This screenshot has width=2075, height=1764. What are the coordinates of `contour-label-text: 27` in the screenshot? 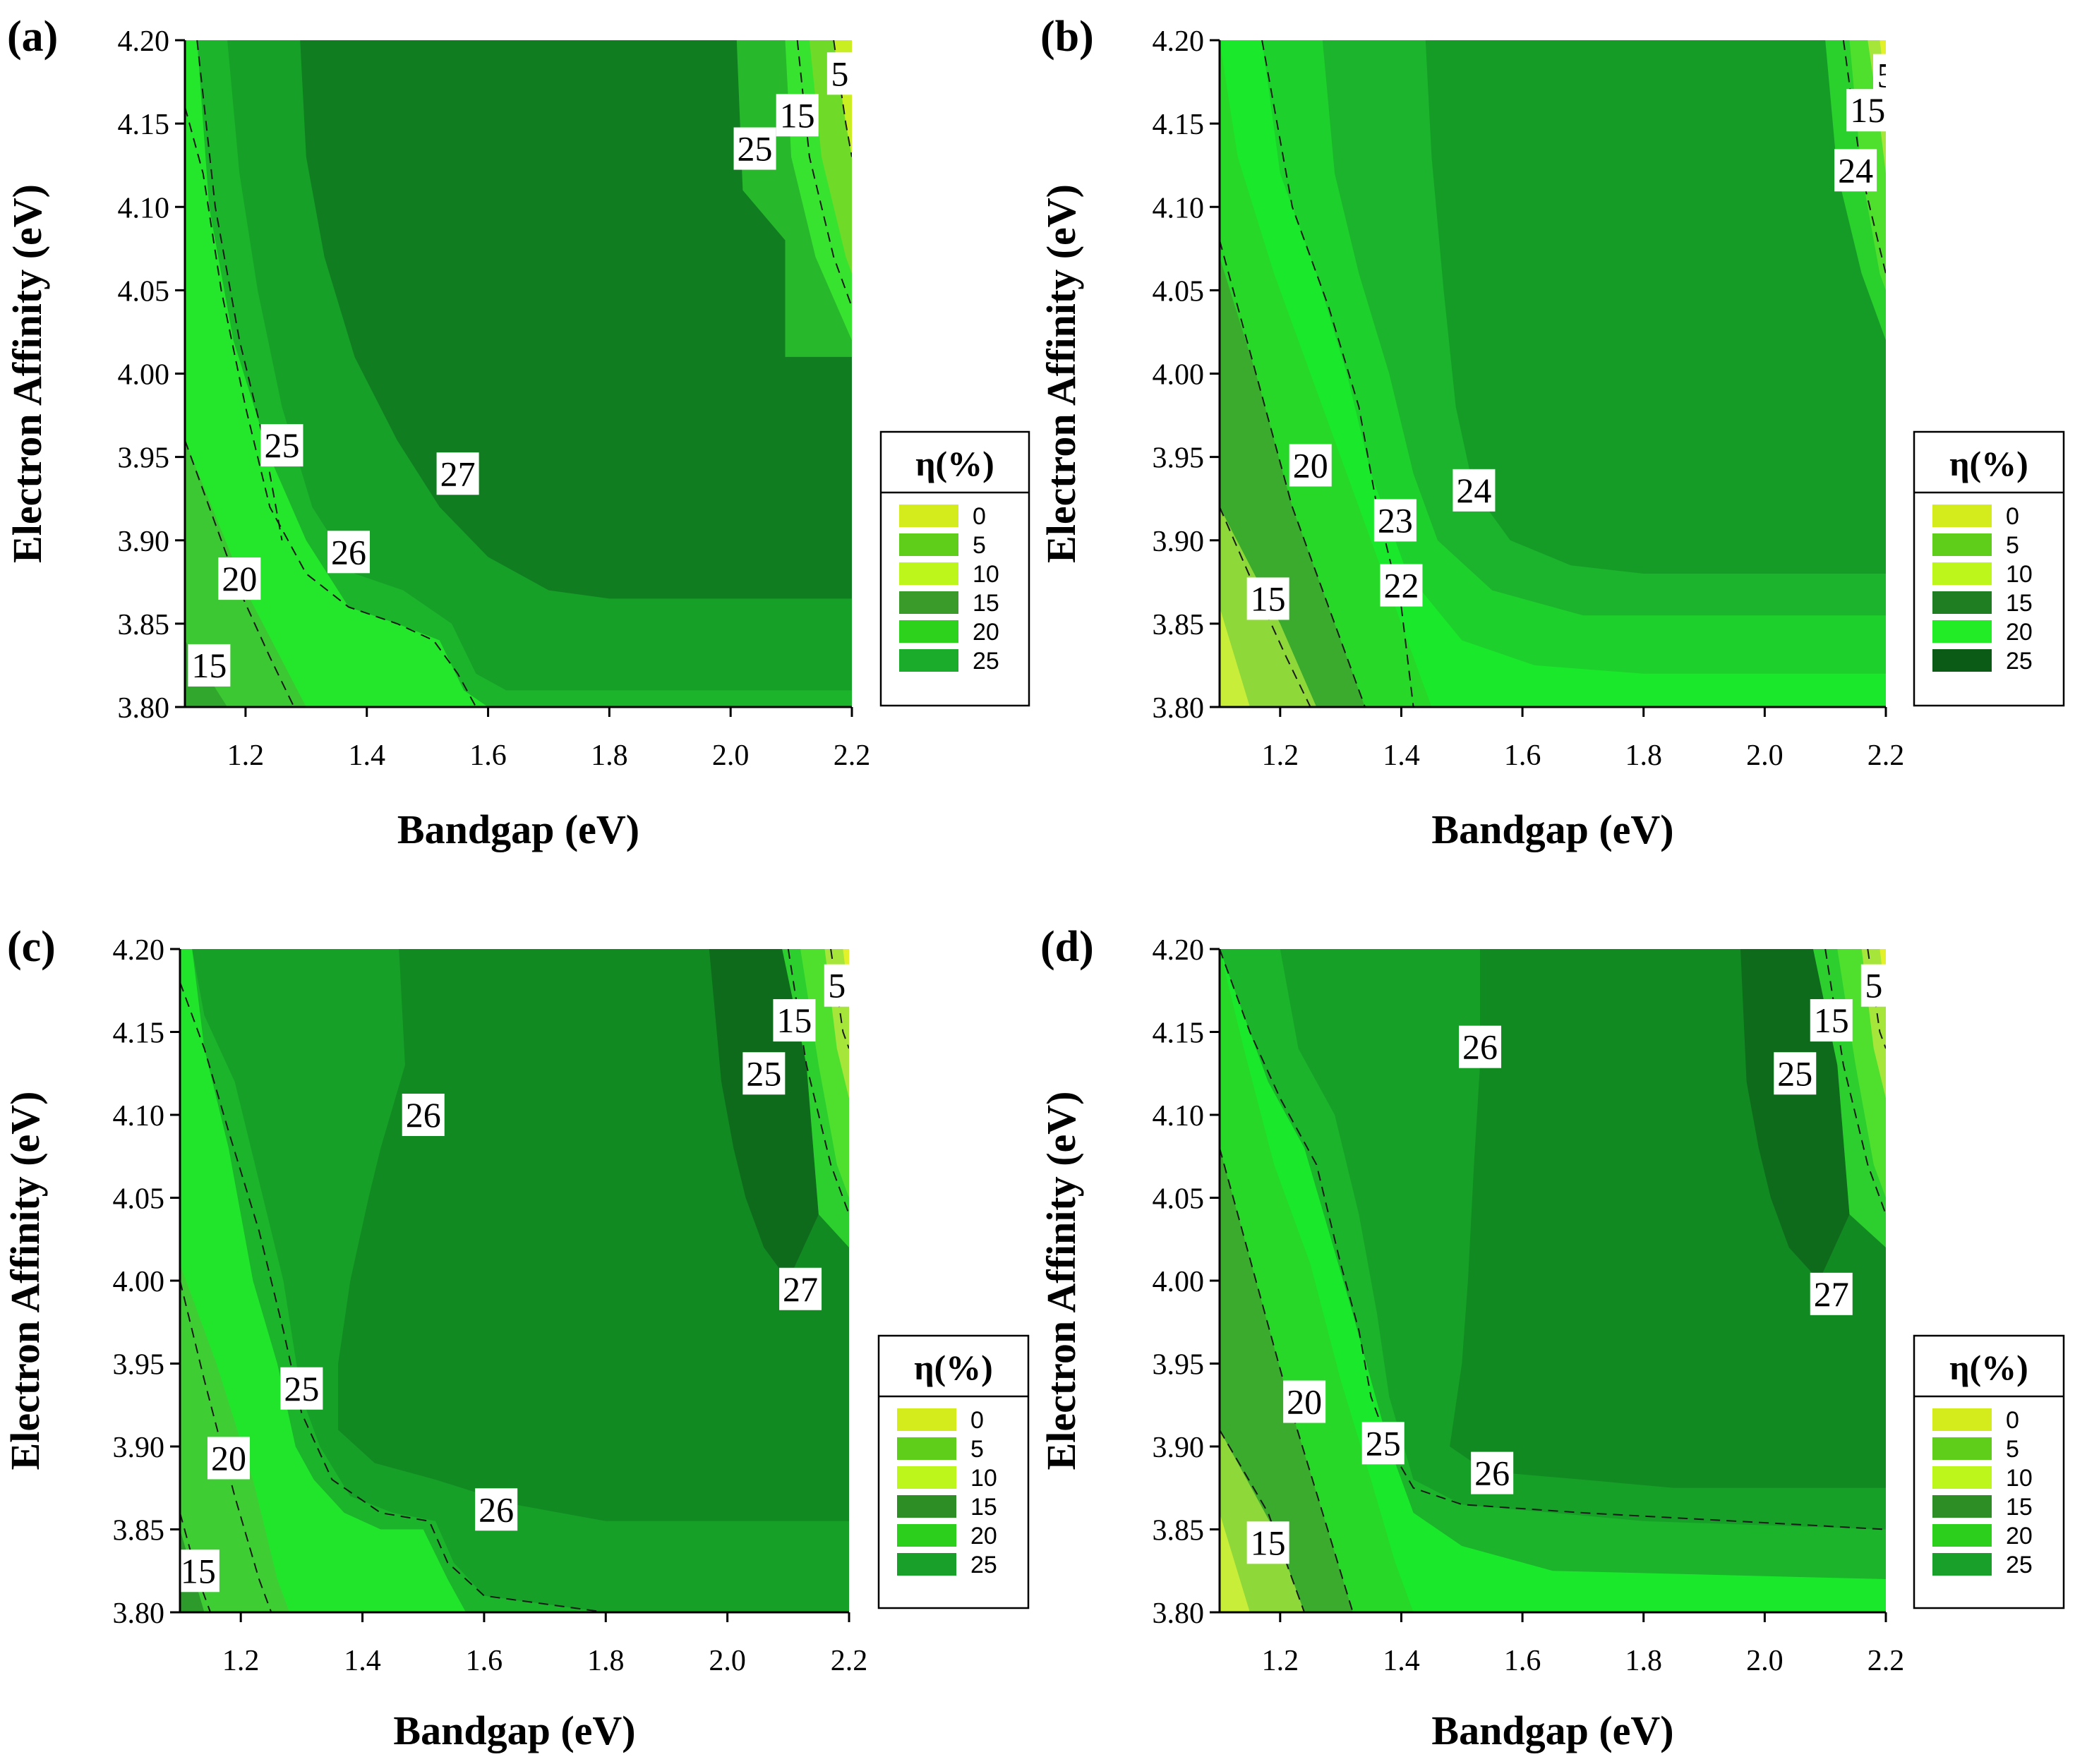 It's located at (458, 473).